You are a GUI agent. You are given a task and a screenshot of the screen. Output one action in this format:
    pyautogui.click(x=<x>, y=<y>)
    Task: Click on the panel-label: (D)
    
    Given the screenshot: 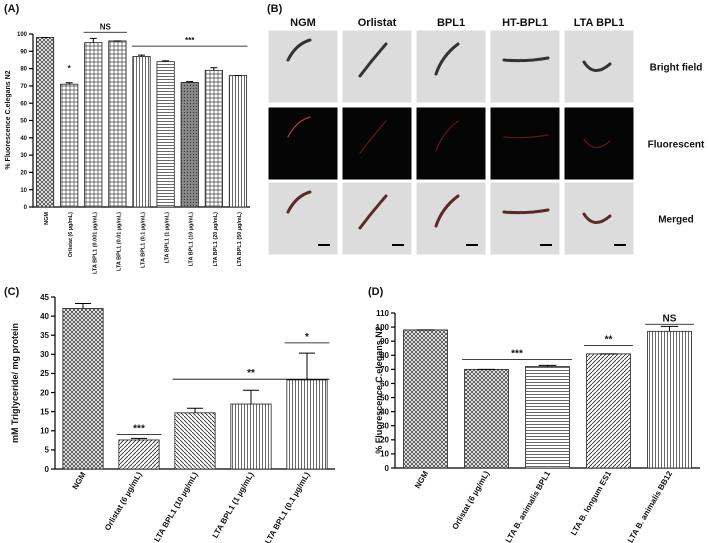 What is the action you would take?
    pyautogui.click(x=376, y=292)
    